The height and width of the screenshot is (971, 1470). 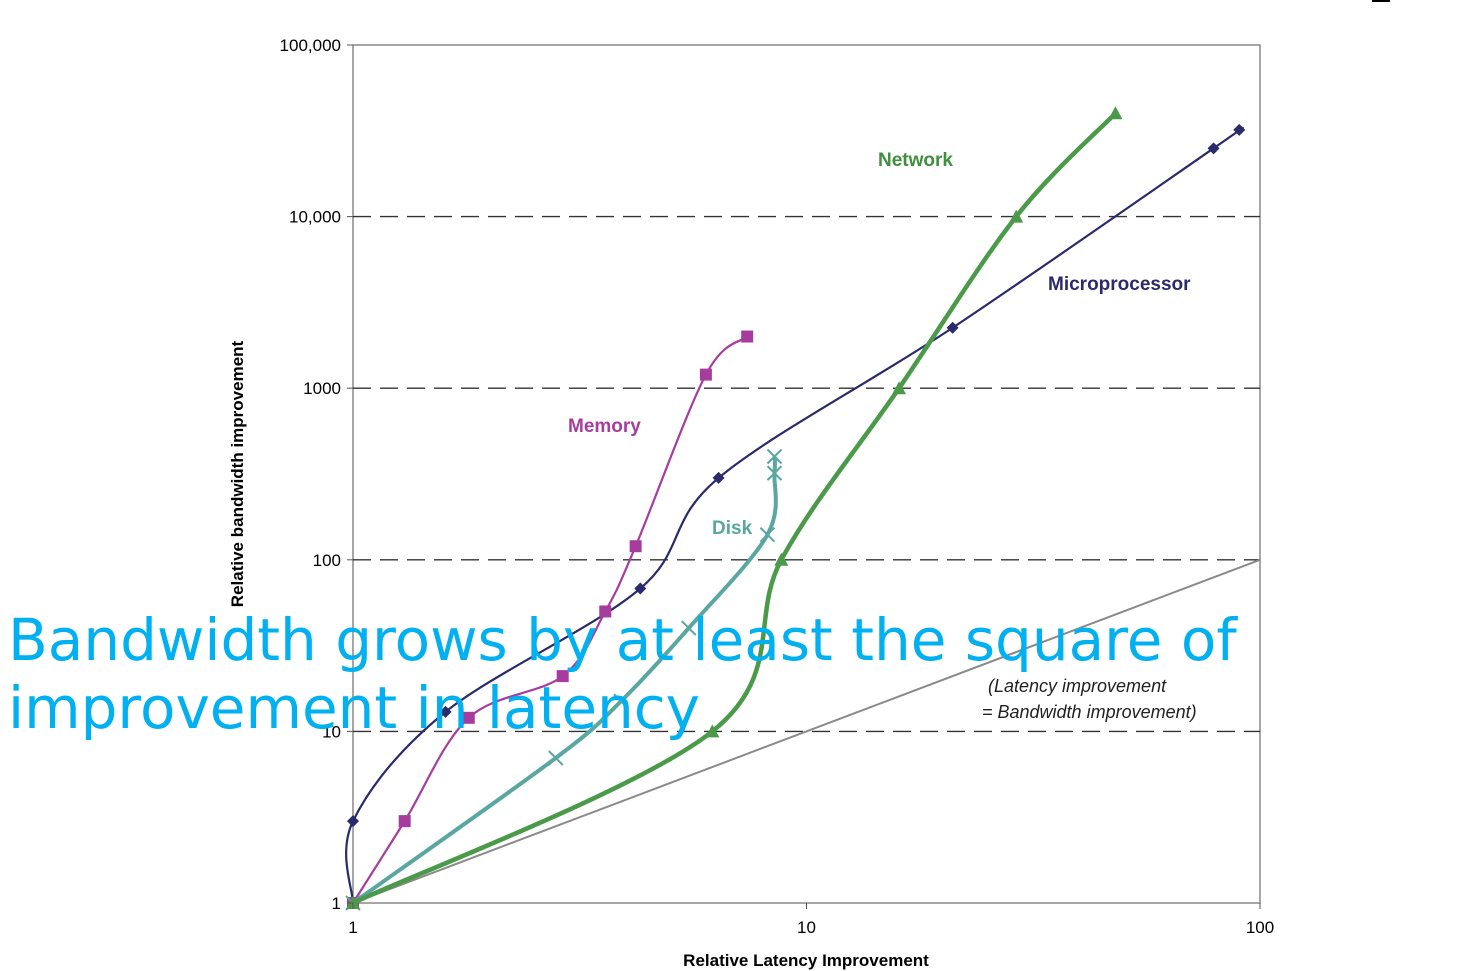 I want to click on y-tick-label: 1, so click(x=336, y=903).